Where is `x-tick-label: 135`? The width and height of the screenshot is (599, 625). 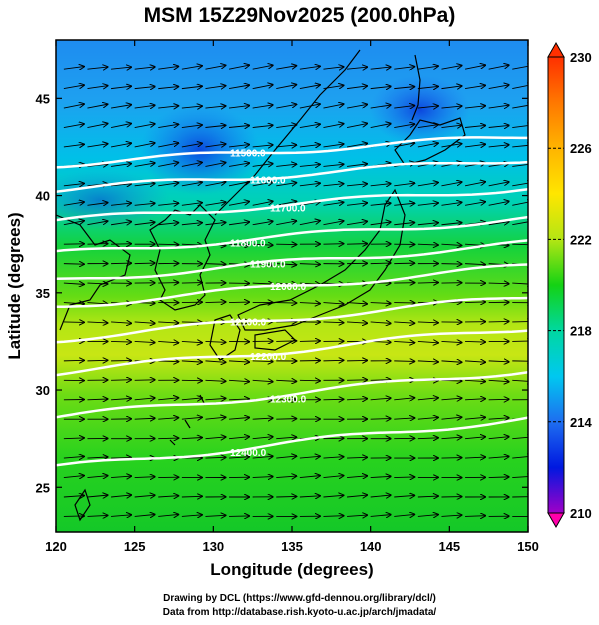
x-tick-label: 135 is located at coordinates (292, 546).